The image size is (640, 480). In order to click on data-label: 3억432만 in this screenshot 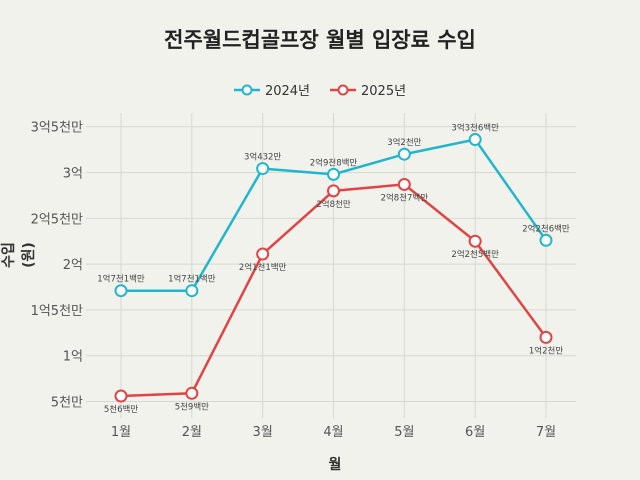, I will do `click(262, 157)`.